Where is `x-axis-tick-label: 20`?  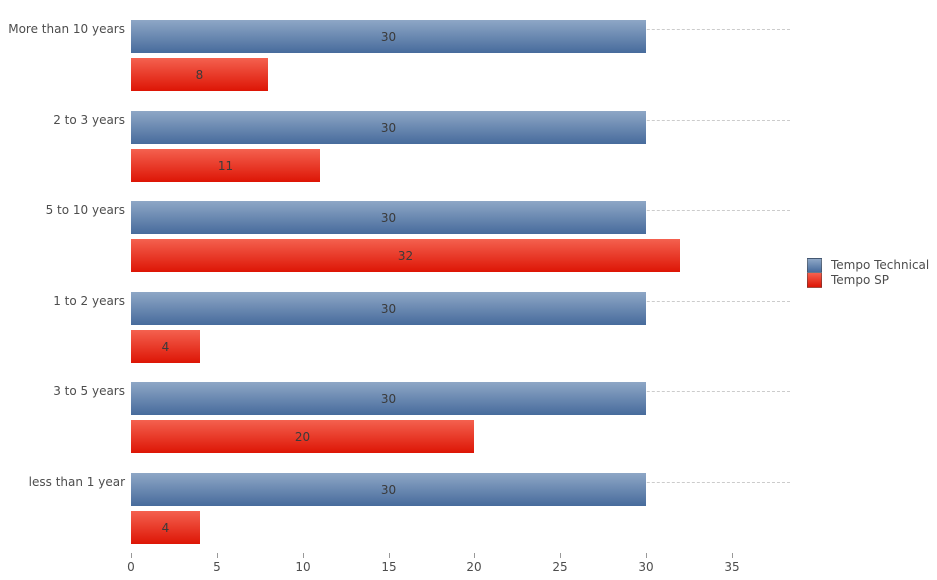
x-axis-tick-label: 20 is located at coordinates (474, 567).